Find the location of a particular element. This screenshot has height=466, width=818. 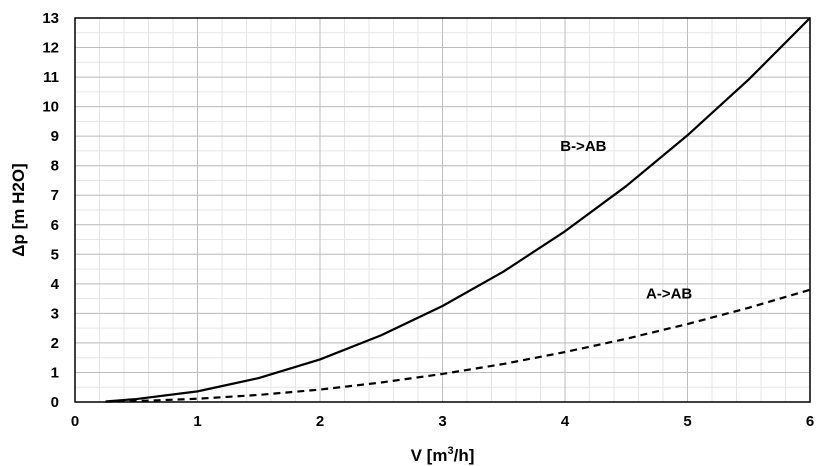

y-tick-label: 4 is located at coordinates (55, 284).